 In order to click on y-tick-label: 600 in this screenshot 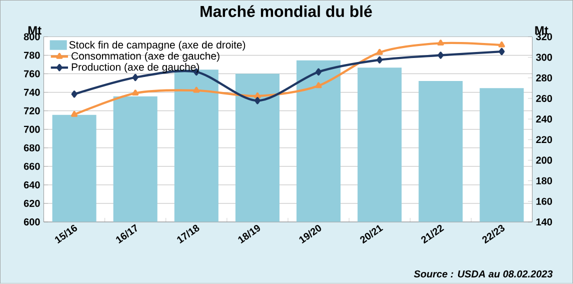, I will do `click(32, 222)`.